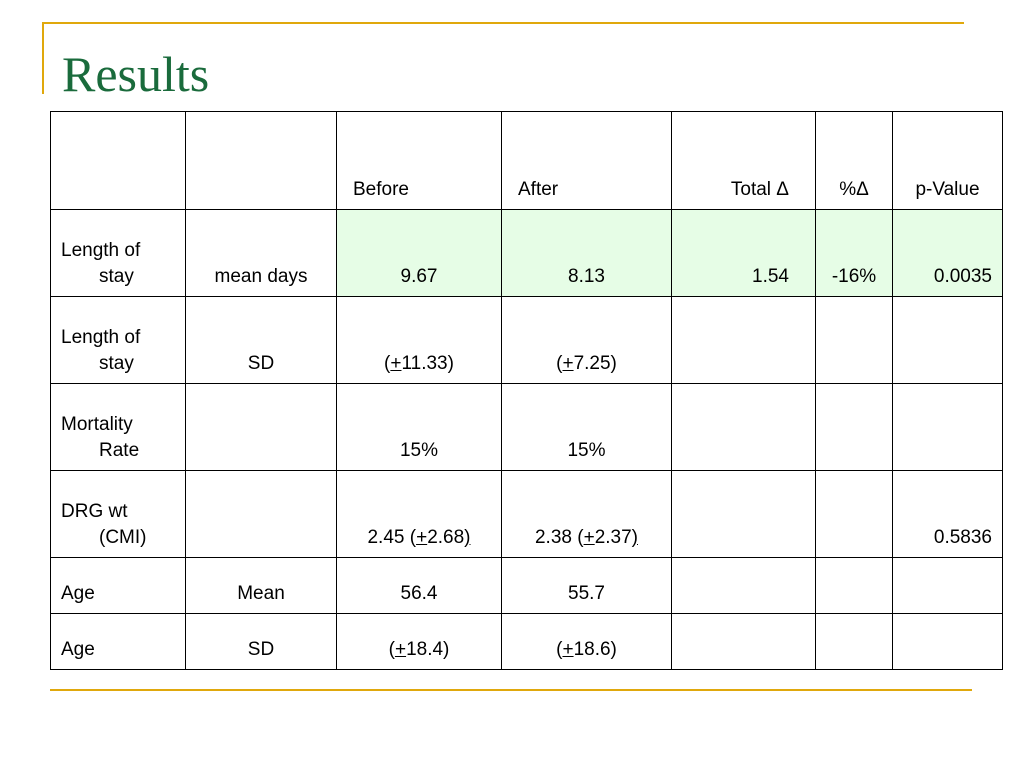 This screenshot has height=768, width=1024. Describe the element at coordinates (947, 253) in the screenshot. I see `cell-p-value: 0.0035` at that location.